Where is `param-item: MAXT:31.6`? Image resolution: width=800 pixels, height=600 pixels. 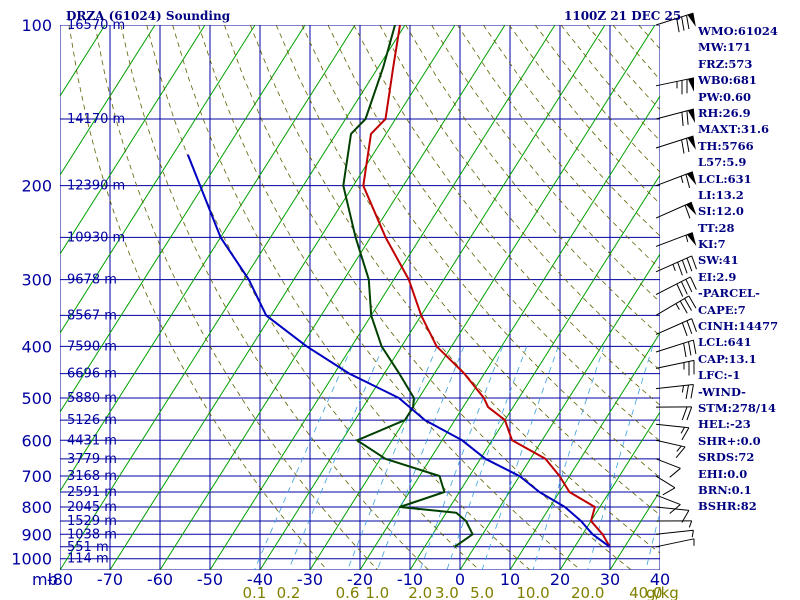
param-item: MAXT:31.6 is located at coordinates (733, 129).